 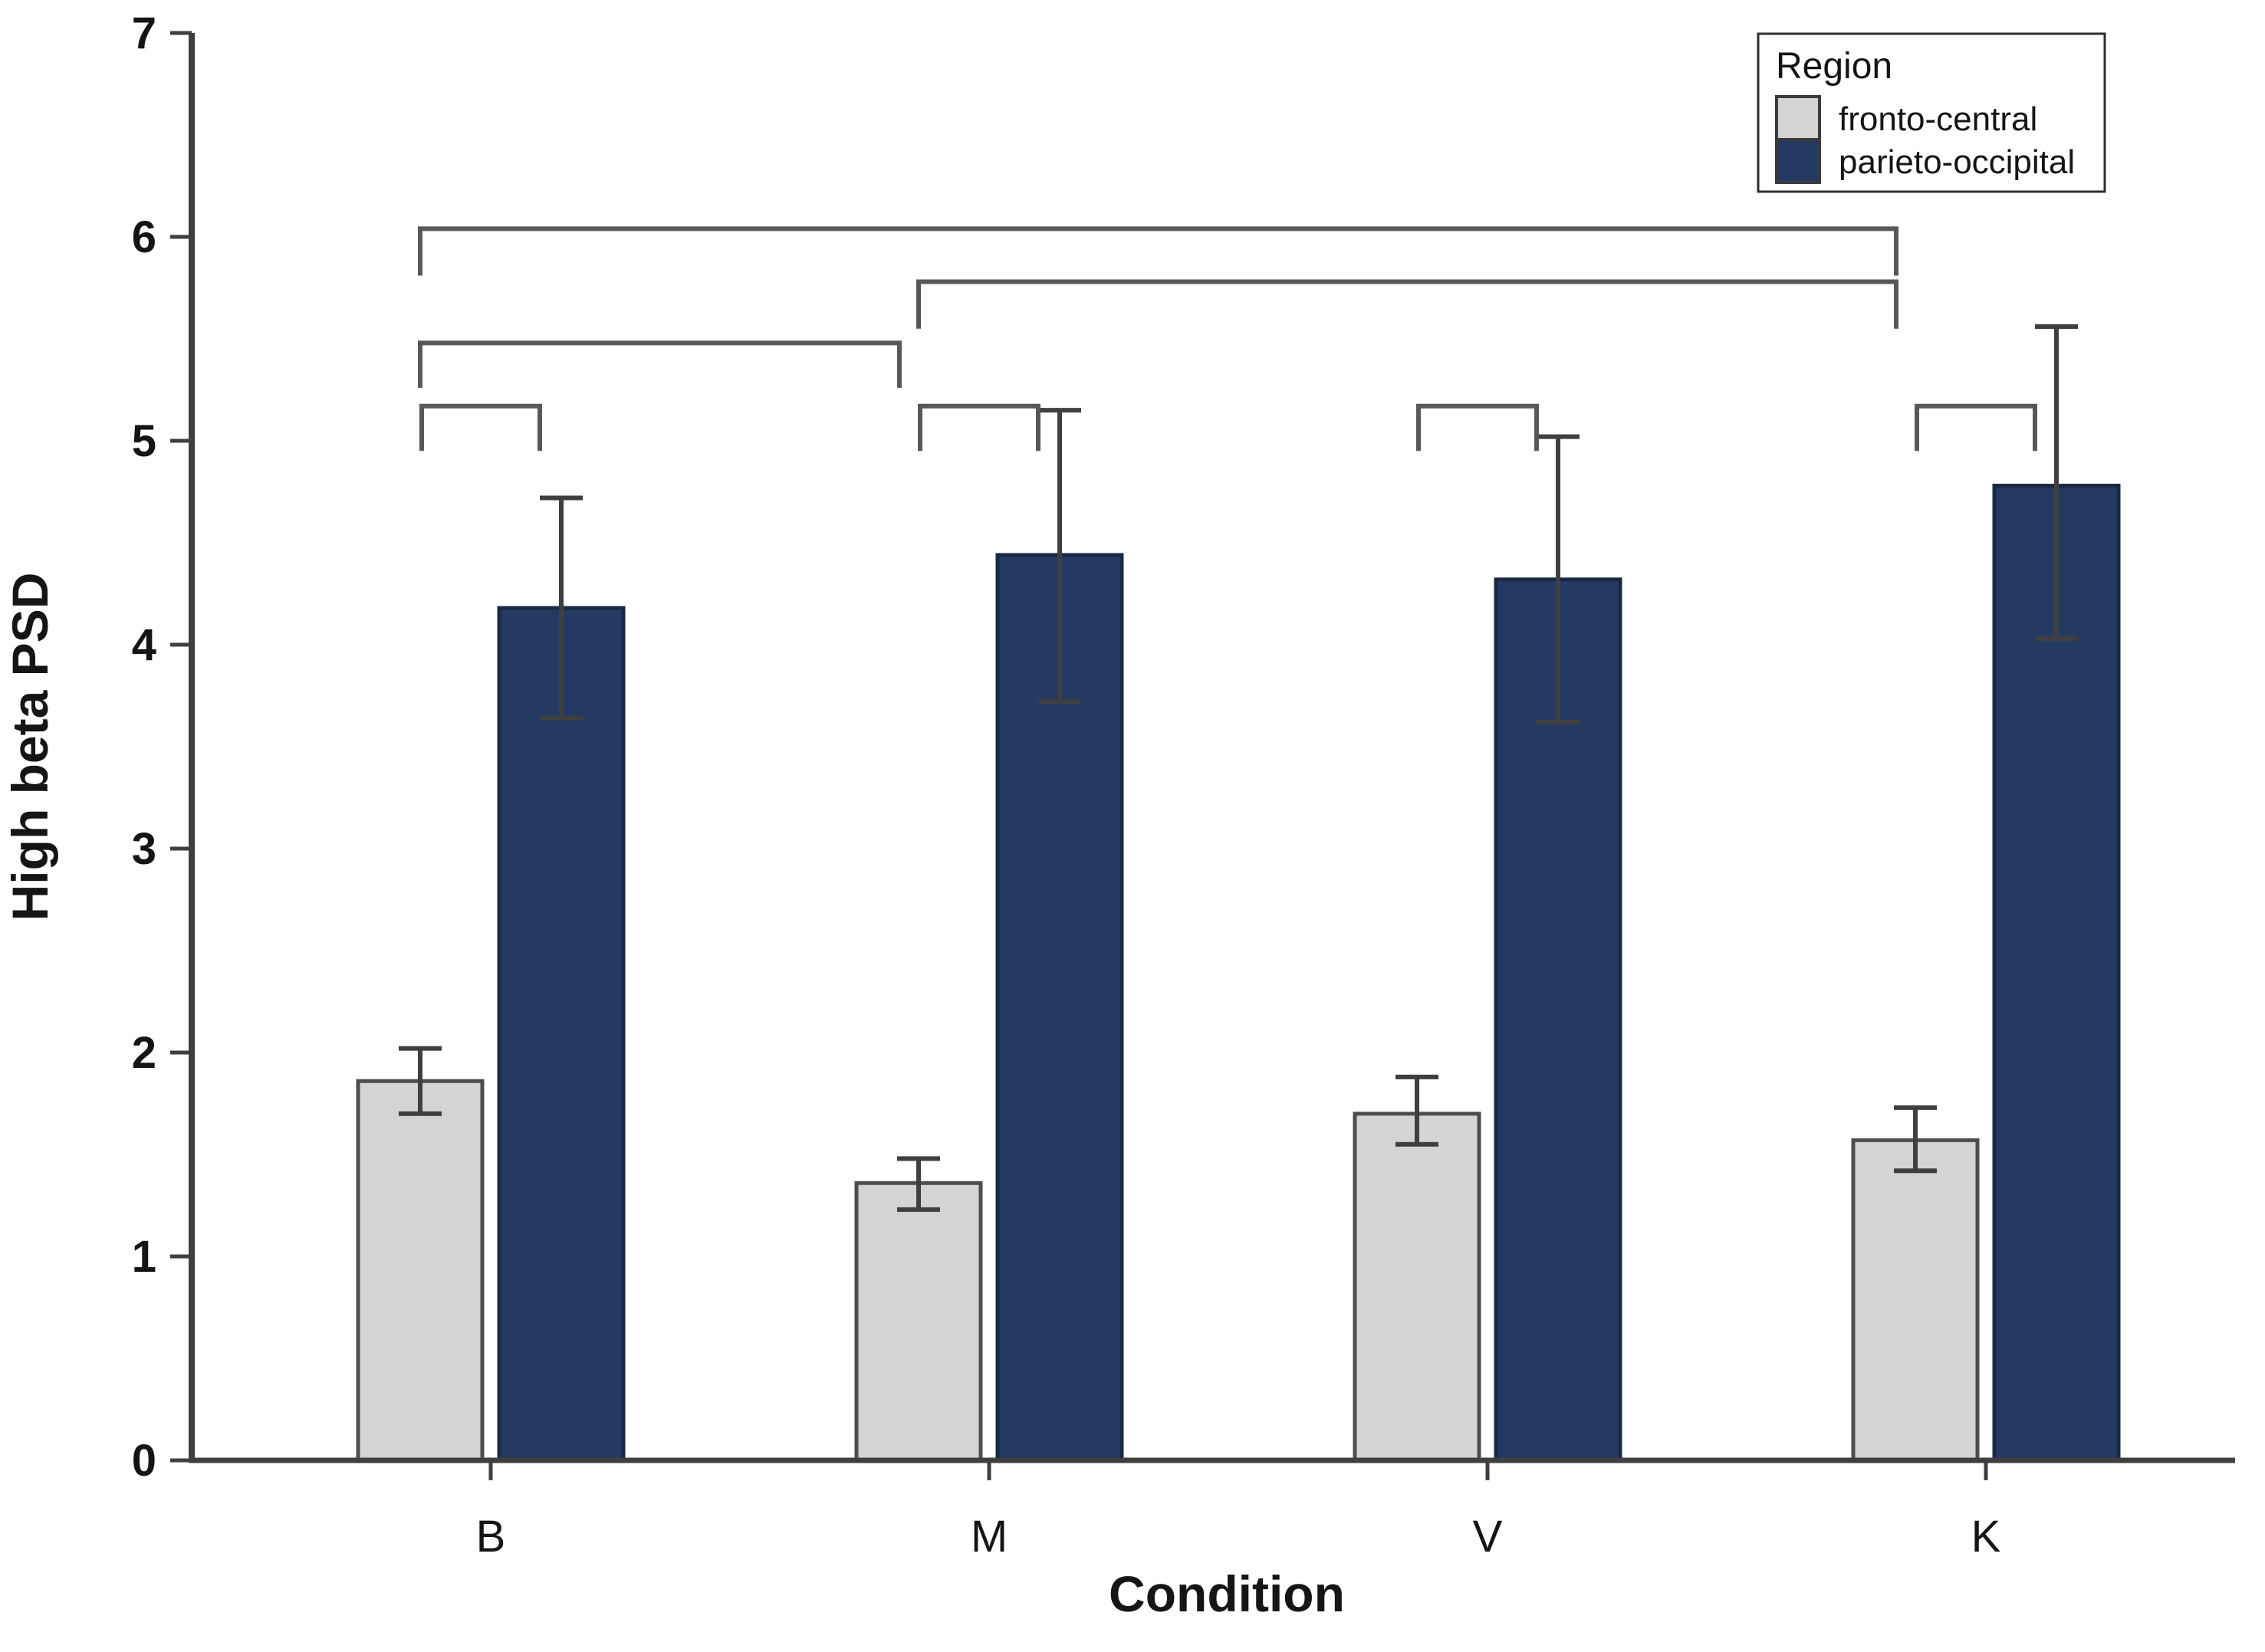 What do you see at coordinates (1158, 251) in the screenshot?
I see `significance-bracket-B-K` at bounding box center [1158, 251].